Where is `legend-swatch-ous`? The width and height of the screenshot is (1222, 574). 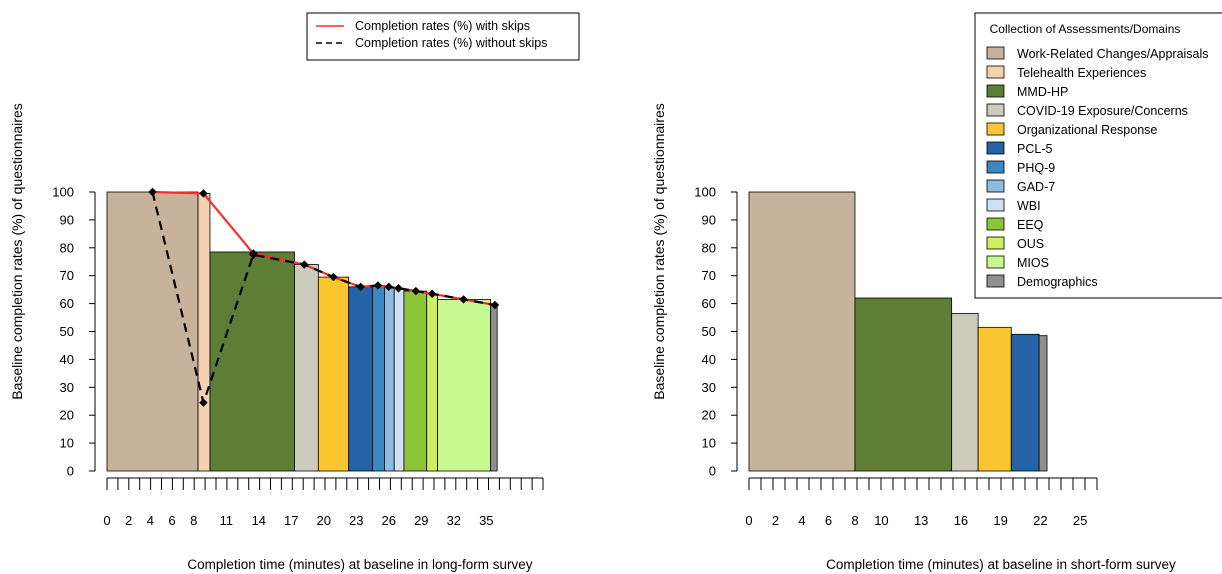
legend-swatch-ous is located at coordinates (995, 243).